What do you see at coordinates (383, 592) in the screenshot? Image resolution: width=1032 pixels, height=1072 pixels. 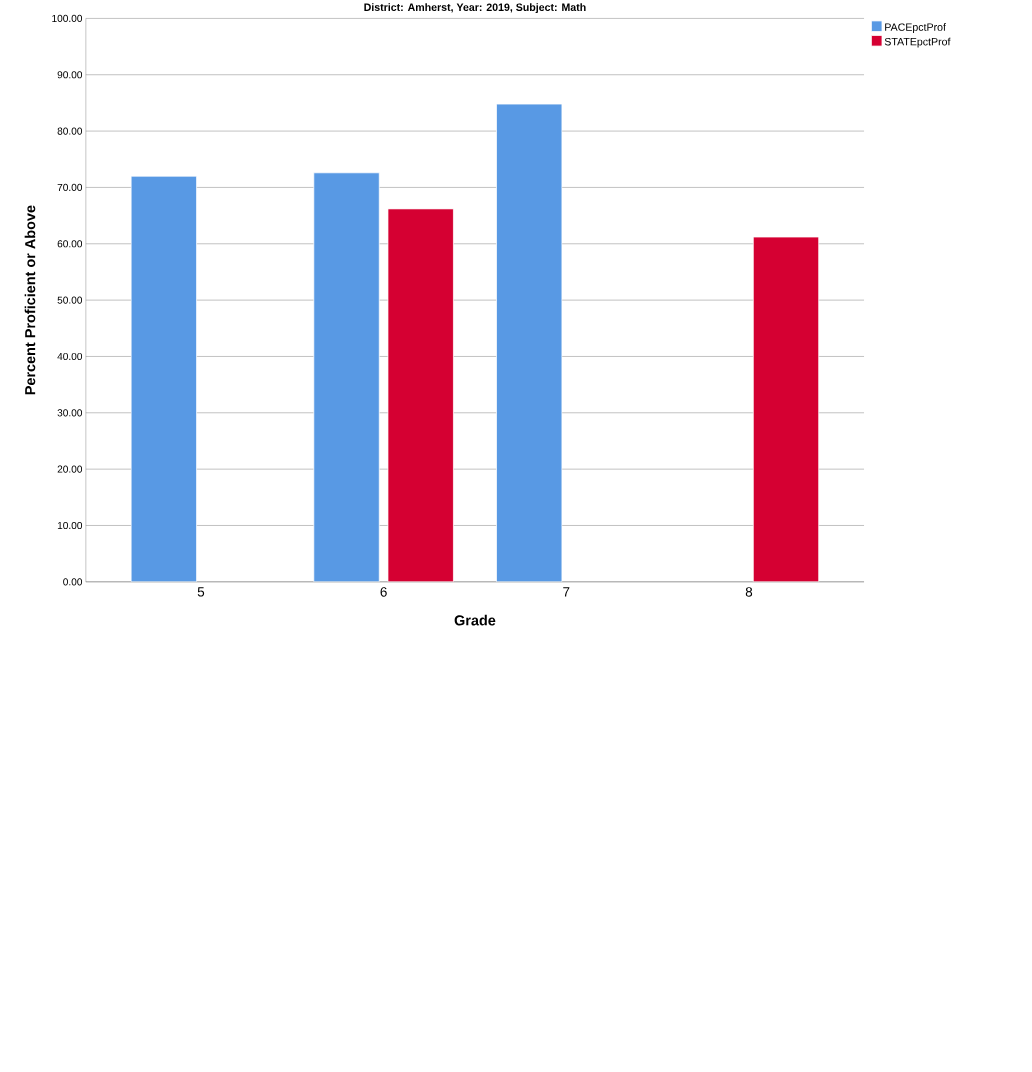 I see `x-tick-label: 6` at bounding box center [383, 592].